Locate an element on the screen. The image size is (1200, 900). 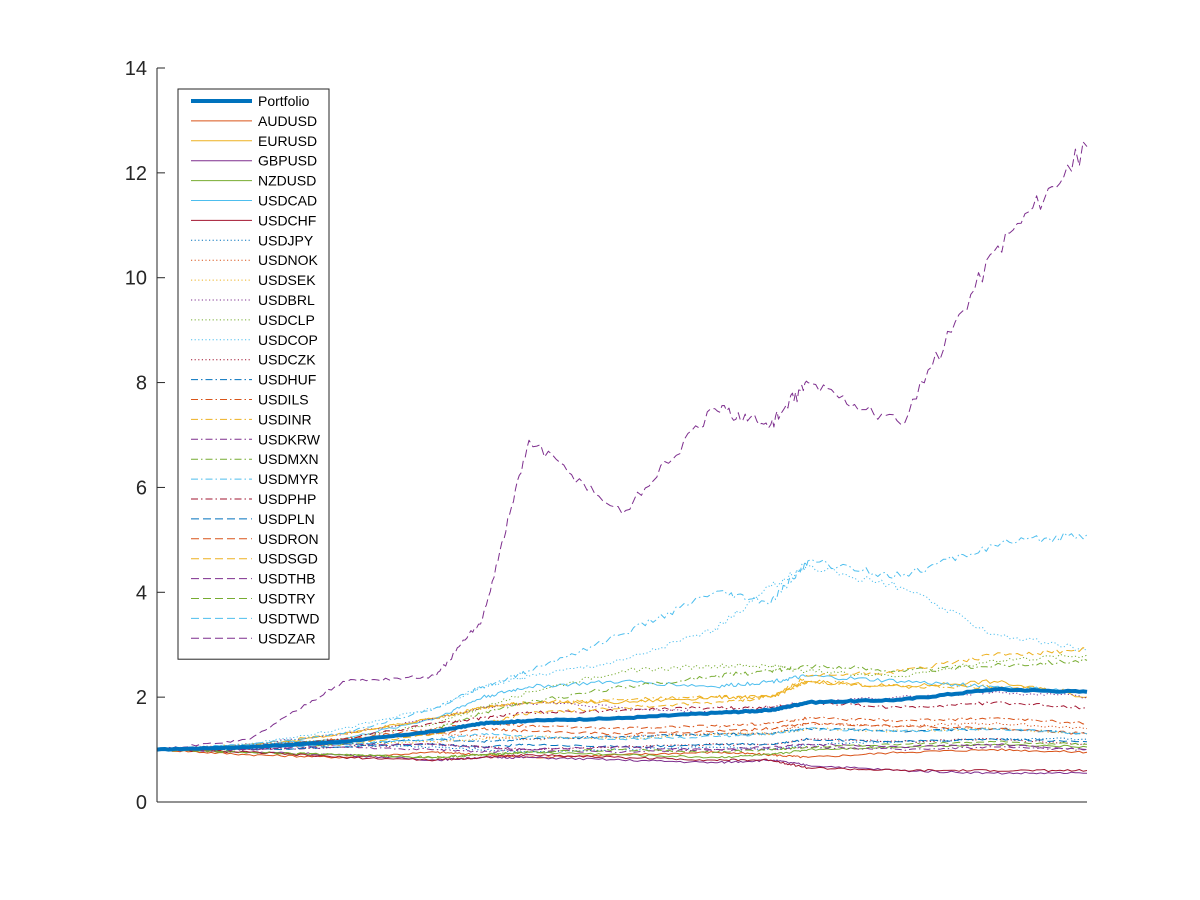
legend-label-usdpln: USDPLN is located at coordinates (286, 519).